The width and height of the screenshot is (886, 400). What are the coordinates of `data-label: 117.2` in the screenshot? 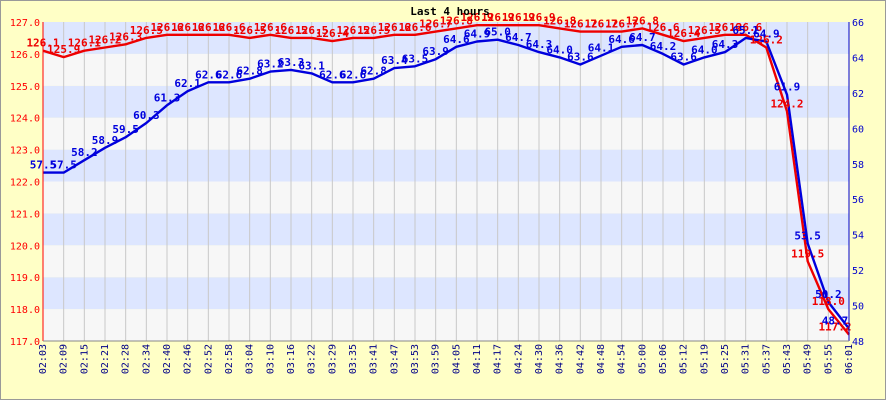 It's located at (834, 327).